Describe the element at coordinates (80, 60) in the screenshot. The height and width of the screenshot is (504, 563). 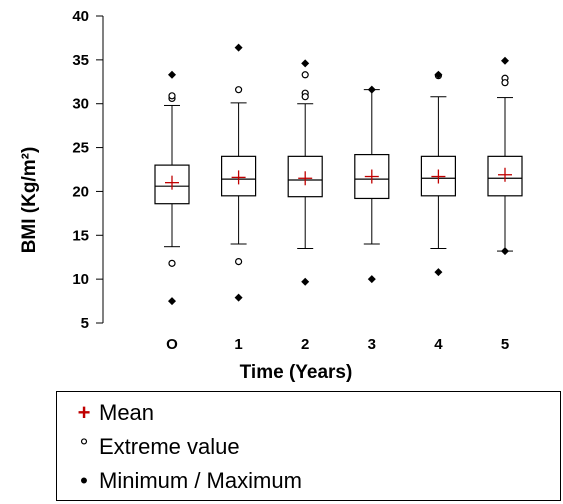
I see `y-tick-label: 35` at that location.